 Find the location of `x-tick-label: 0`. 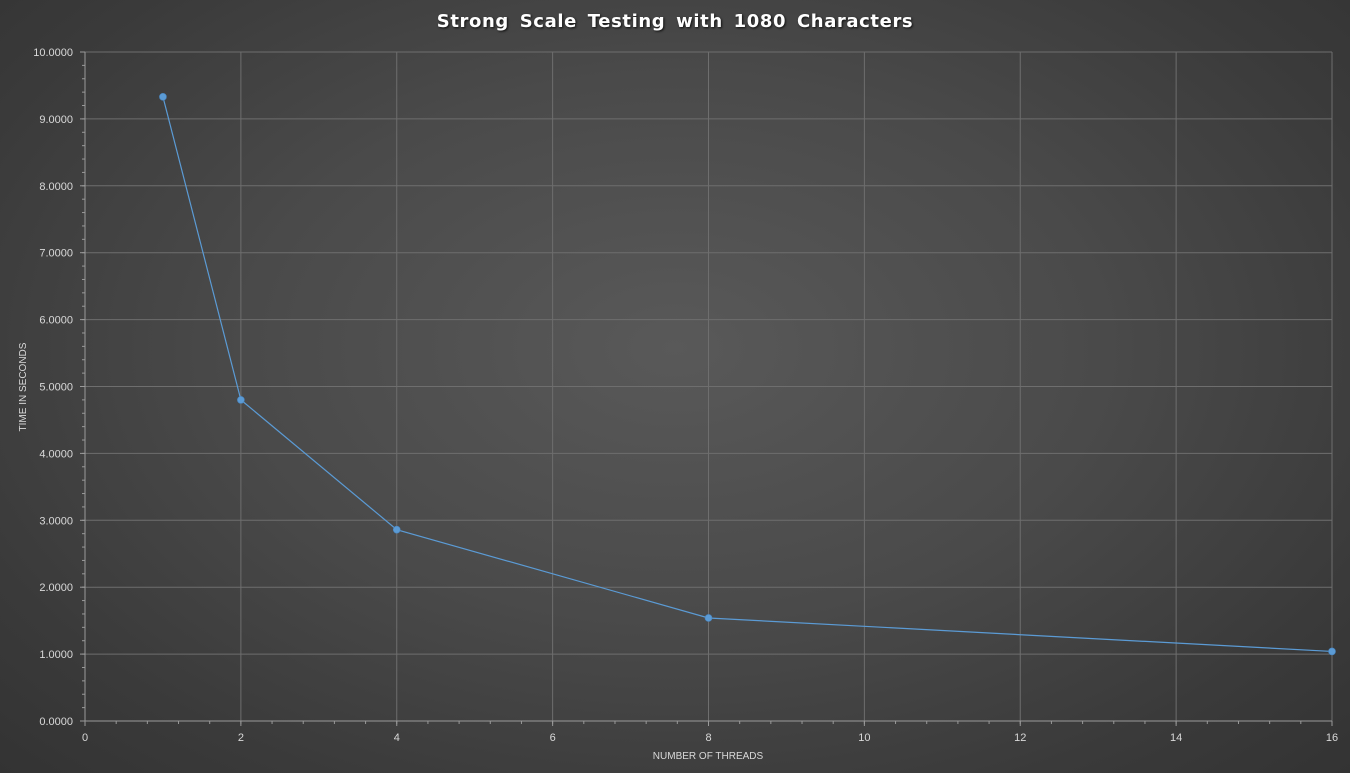

x-tick-label: 0 is located at coordinates (85, 738).